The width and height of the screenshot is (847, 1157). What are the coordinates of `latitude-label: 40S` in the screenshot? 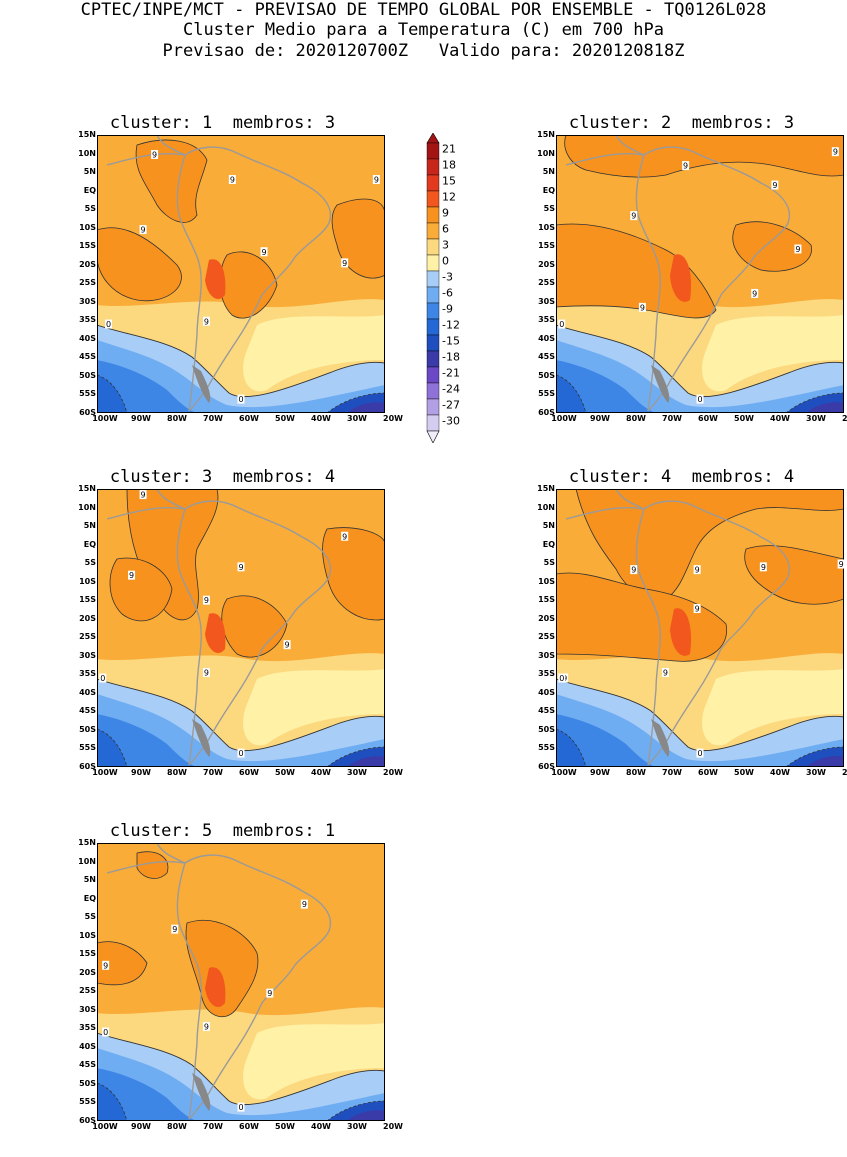 It's located at (546, 338).